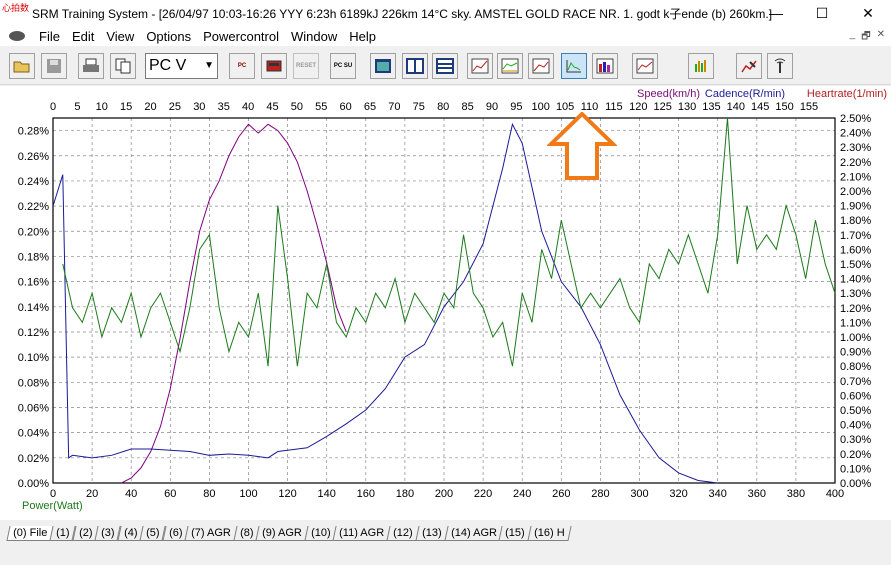 The height and width of the screenshot is (565, 891). I want to click on sheet-tab: (7) AGR, so click(211, 533).